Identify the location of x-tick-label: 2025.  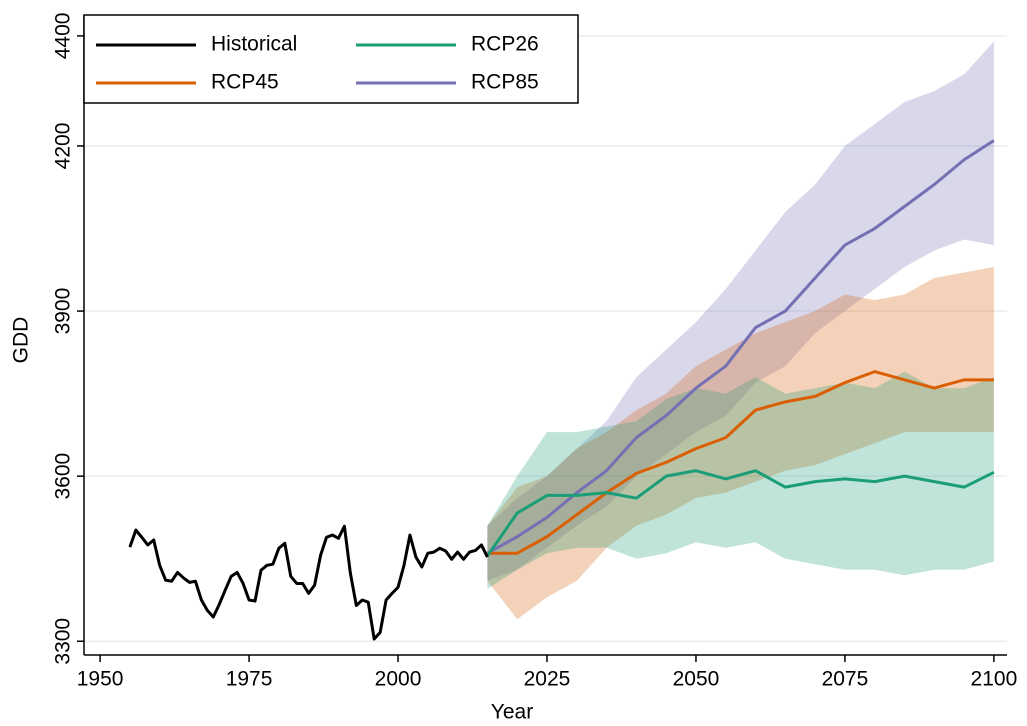
(547, 679).